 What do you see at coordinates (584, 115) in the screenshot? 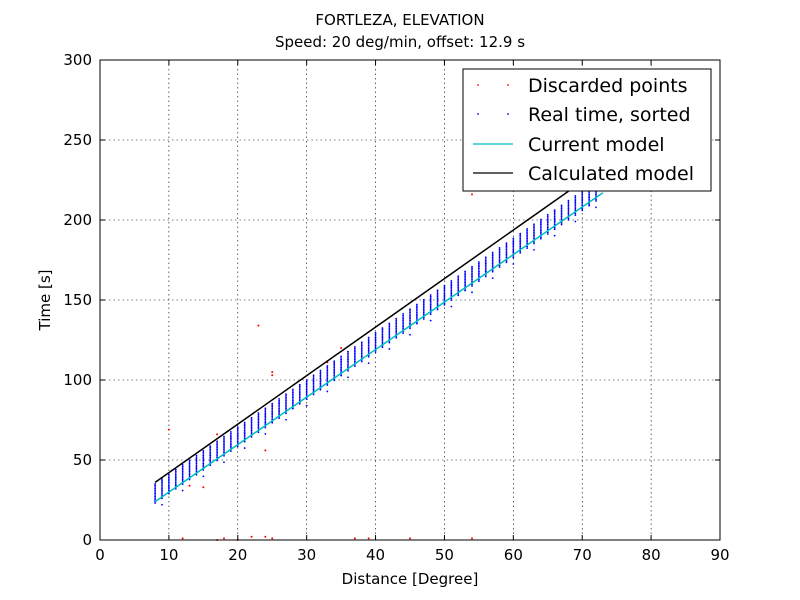
I see `legend-item-realtime: Real time, sorted` at bounding box center [584, 115].